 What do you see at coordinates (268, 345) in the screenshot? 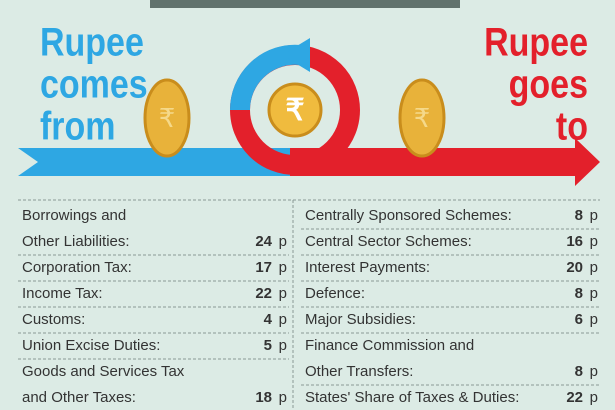
I see `row-value: 5` at bounding box center [268, 345].